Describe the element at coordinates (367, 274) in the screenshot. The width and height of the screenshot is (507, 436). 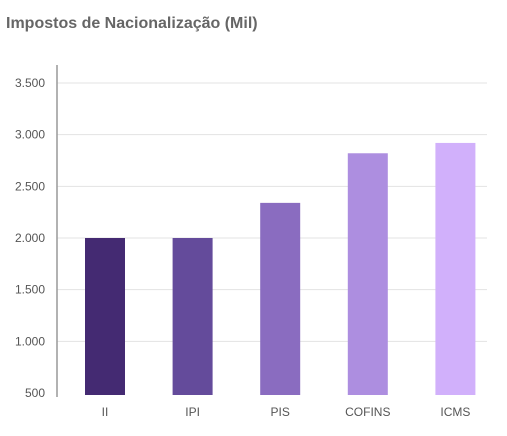
I see `bar-cofins` at that location.